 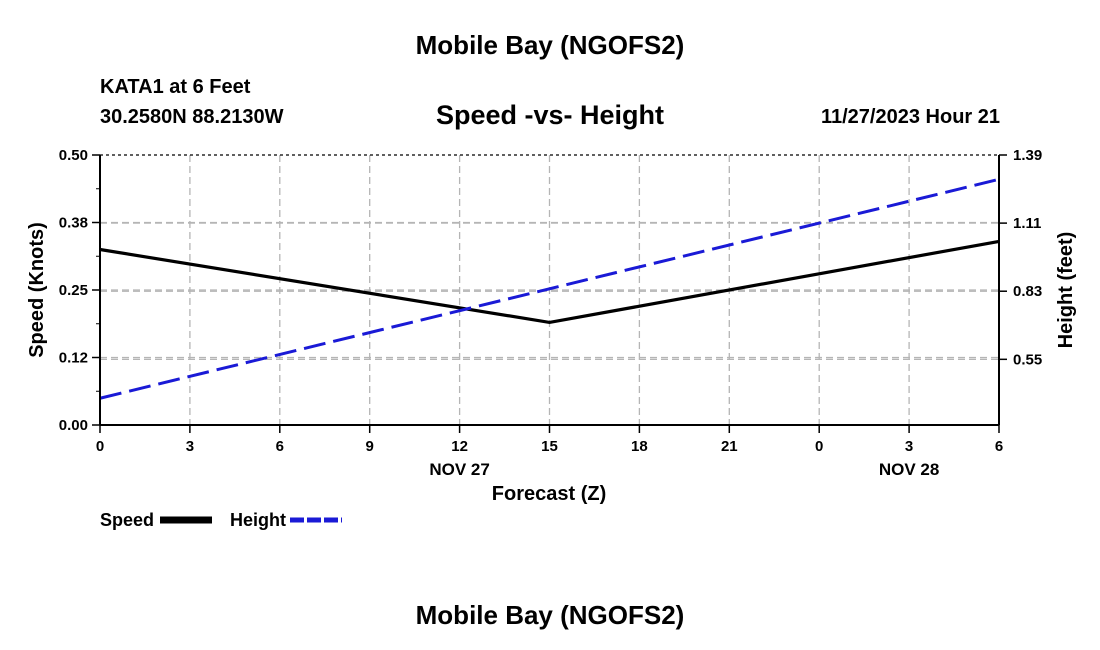 I want to click on forecast-datetime: 11/27/2023 Hour 21, so click(x=910, y=117).